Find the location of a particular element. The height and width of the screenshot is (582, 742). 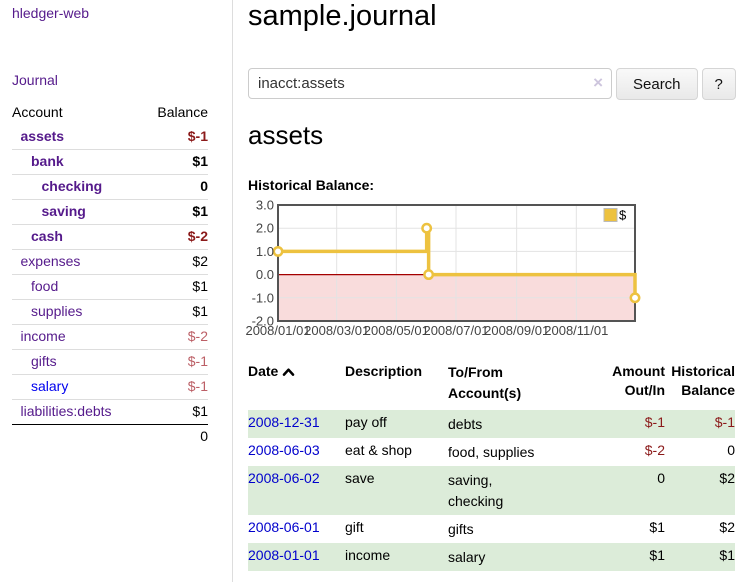

help-button: ? is located at coordinates (718, 84).